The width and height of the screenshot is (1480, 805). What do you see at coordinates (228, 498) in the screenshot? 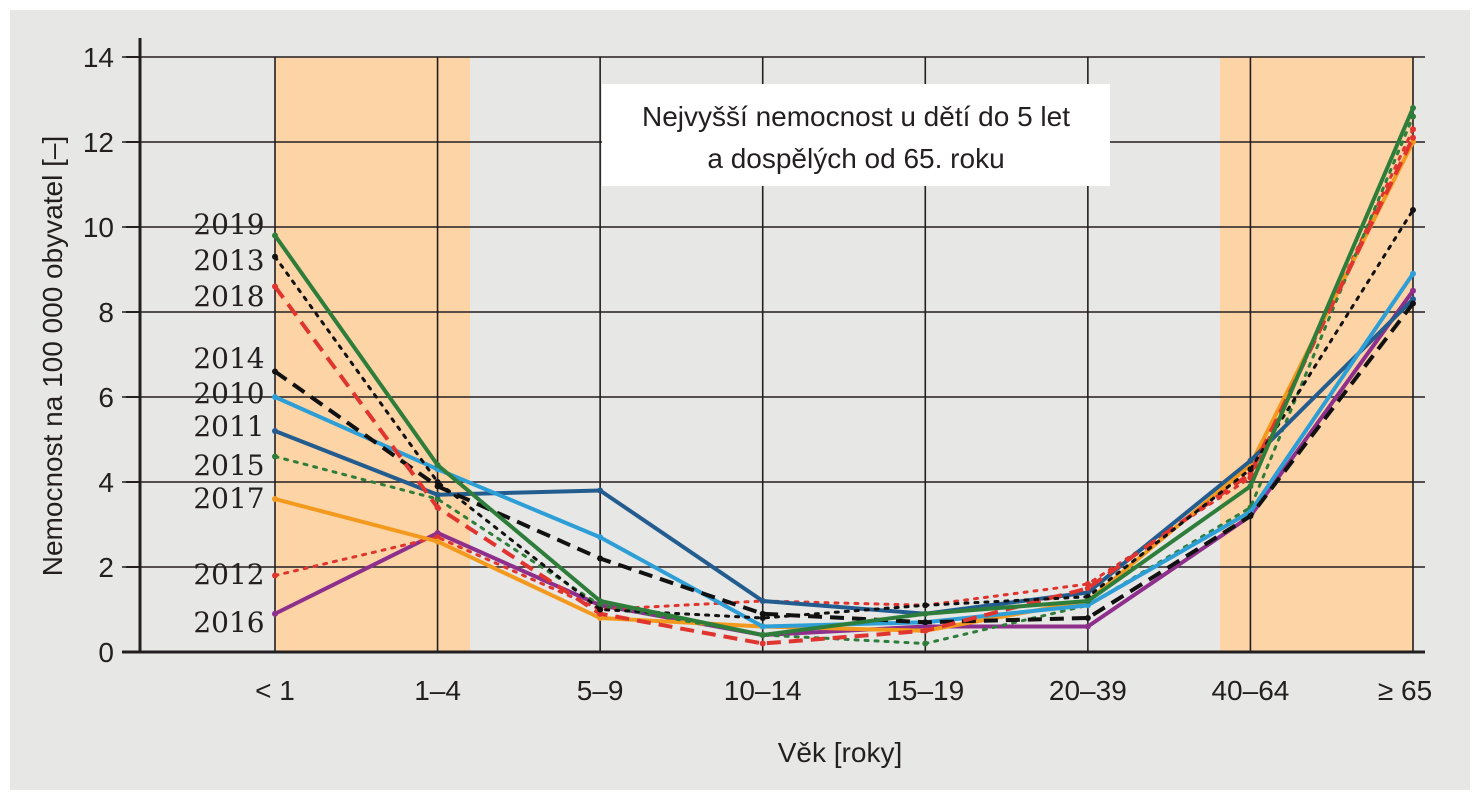
I see `year-label-2017: 2017` at bounding box center [228, 498].